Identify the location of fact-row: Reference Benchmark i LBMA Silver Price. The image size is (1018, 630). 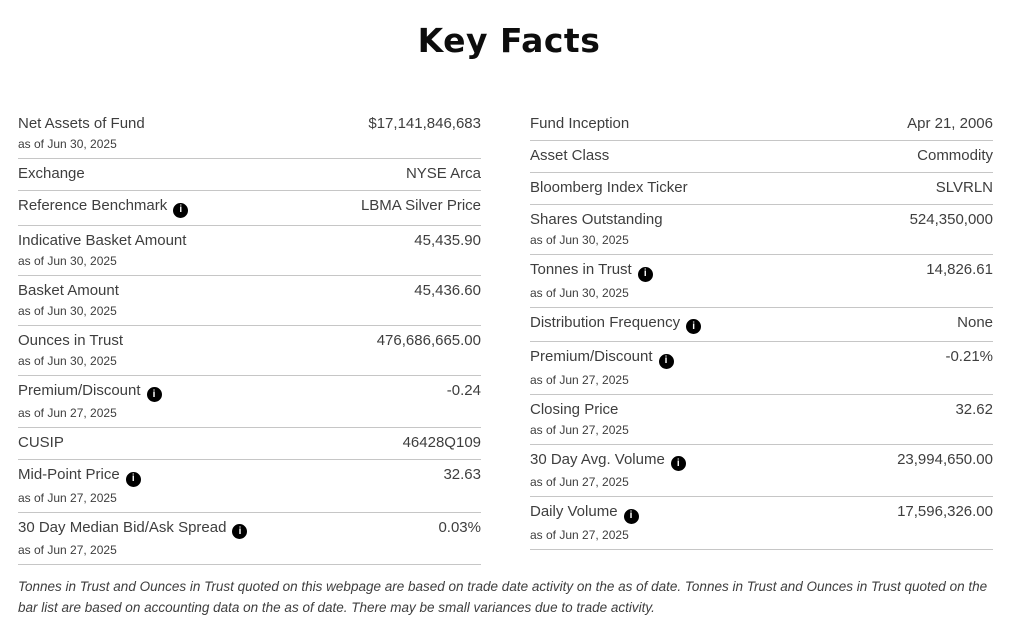
(249, 208).